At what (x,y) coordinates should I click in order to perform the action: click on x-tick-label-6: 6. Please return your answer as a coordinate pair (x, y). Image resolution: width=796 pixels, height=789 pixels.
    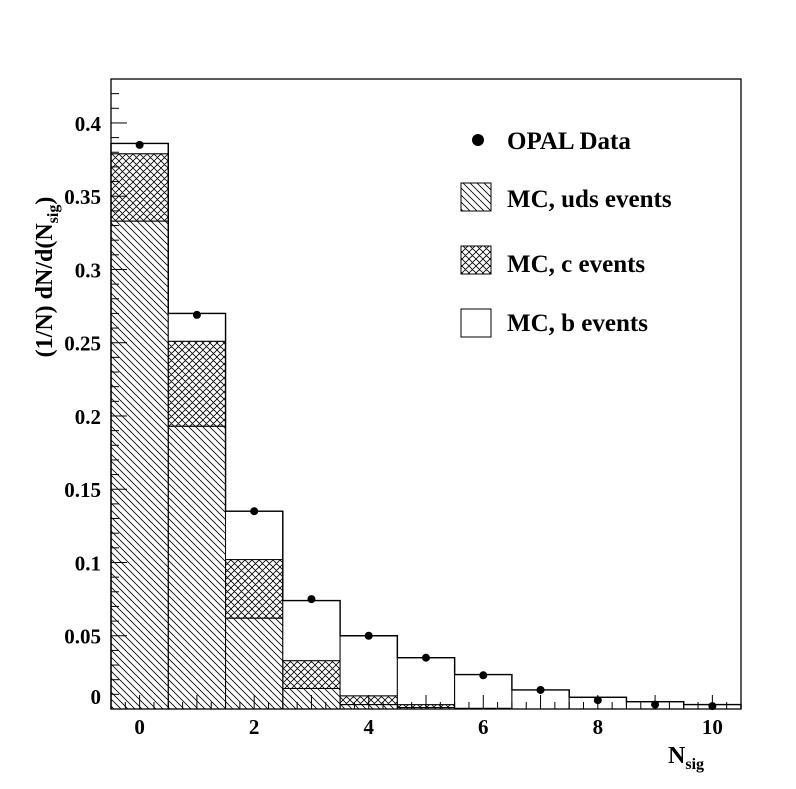
    Looking at the image, I should click on (483, 727).